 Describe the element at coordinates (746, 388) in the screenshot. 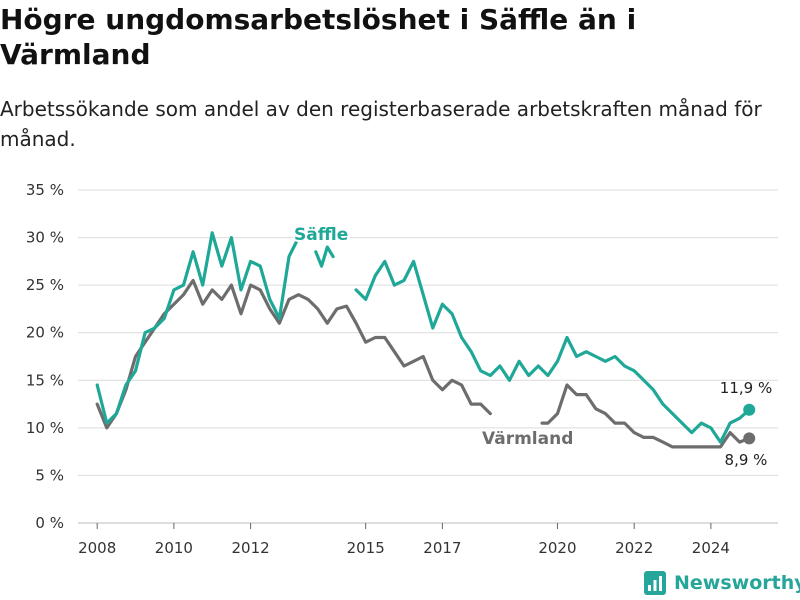

I see `end-value-saffle: 11,9 %` at that location.